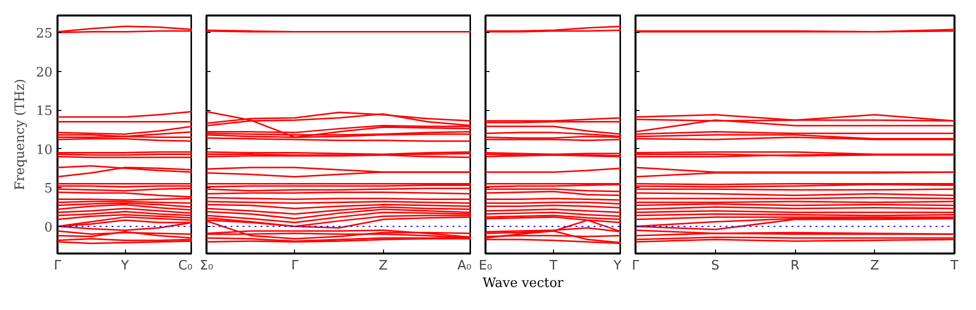 This screenshot has width=976, height=310. What do you see at coordinates (44, 72) in the screenshot?
I see `y-tick-label: 20` at bounding box center [44, 72].